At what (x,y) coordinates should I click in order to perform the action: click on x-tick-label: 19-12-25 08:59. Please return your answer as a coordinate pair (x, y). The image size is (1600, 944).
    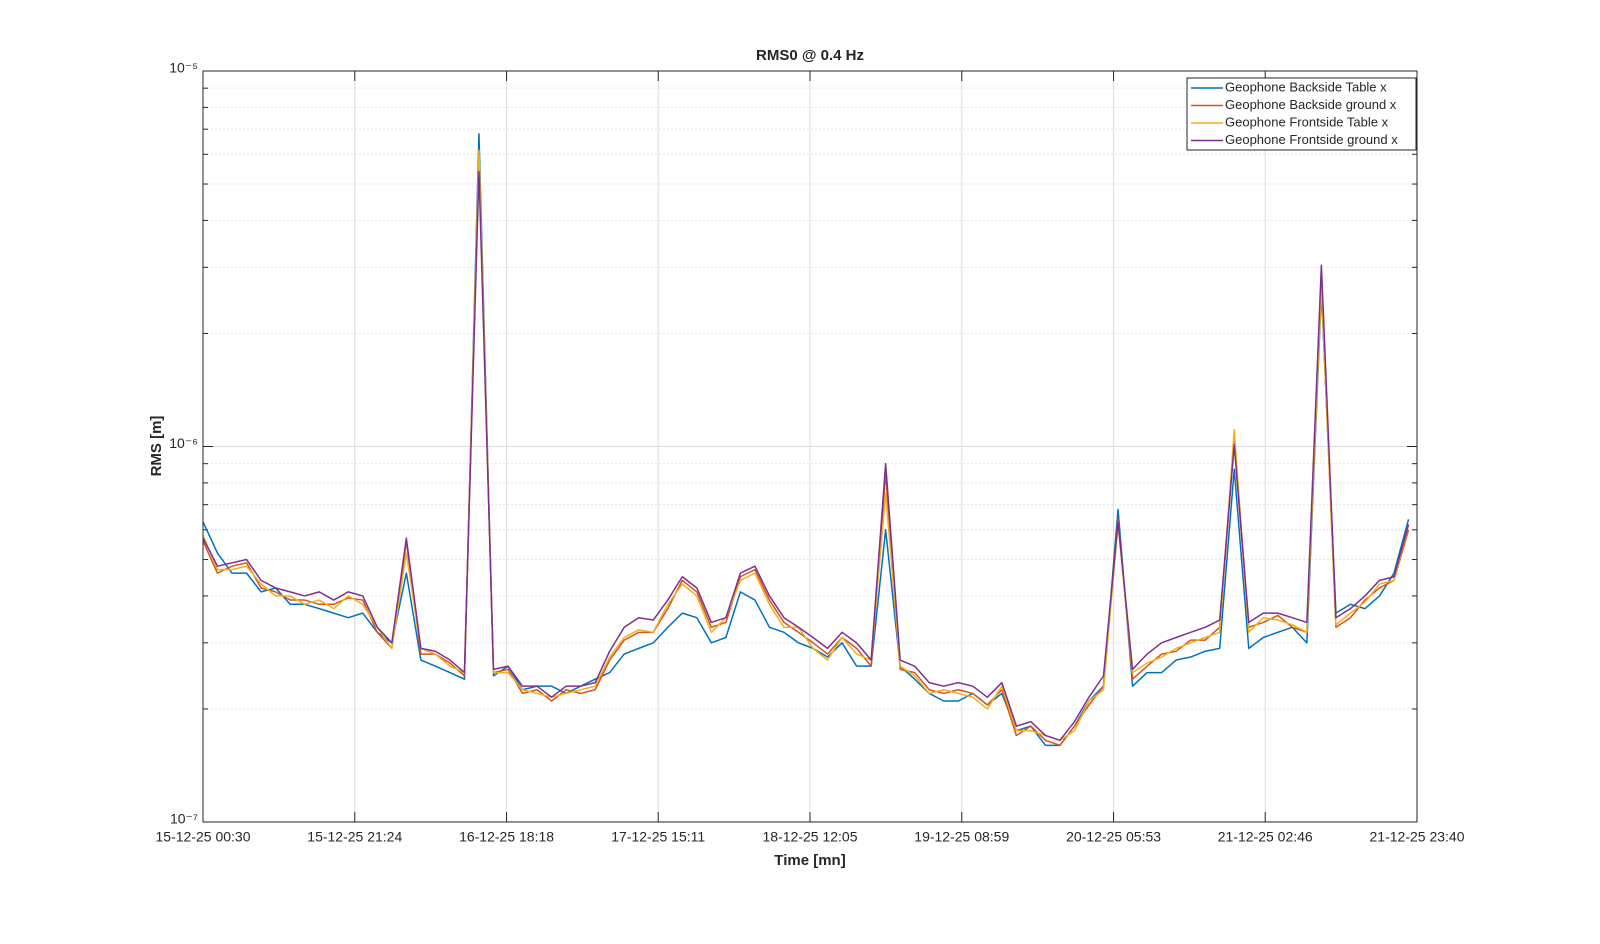
    Looking at the image, I should click on (961, 837).